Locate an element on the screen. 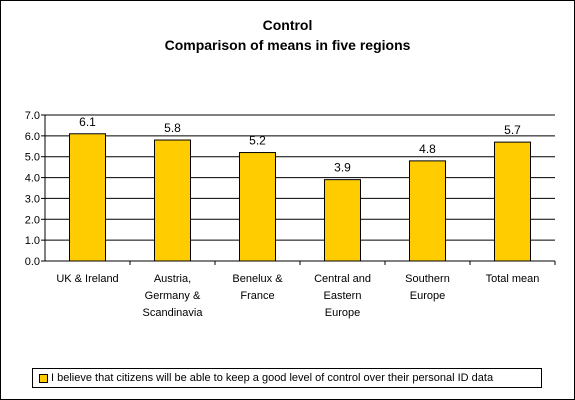 The height and width of the screenshot is (400, 575). y-tick-label: 1.0 is located at coordinates (32, 241).